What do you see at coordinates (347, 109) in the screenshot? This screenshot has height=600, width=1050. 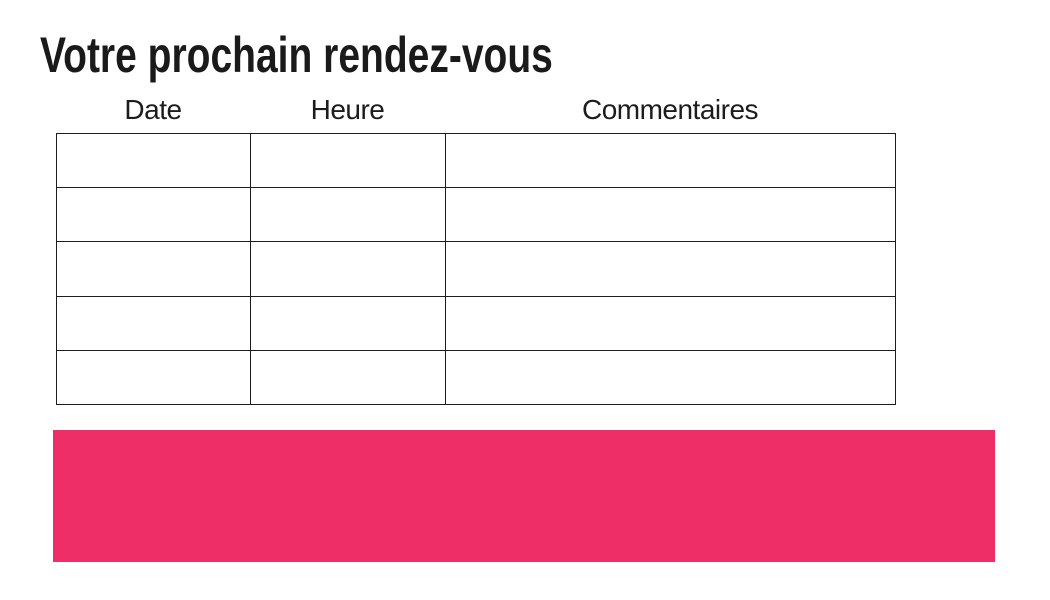 I see `column-header-heure: Heure` at bounding box center [347, 109].